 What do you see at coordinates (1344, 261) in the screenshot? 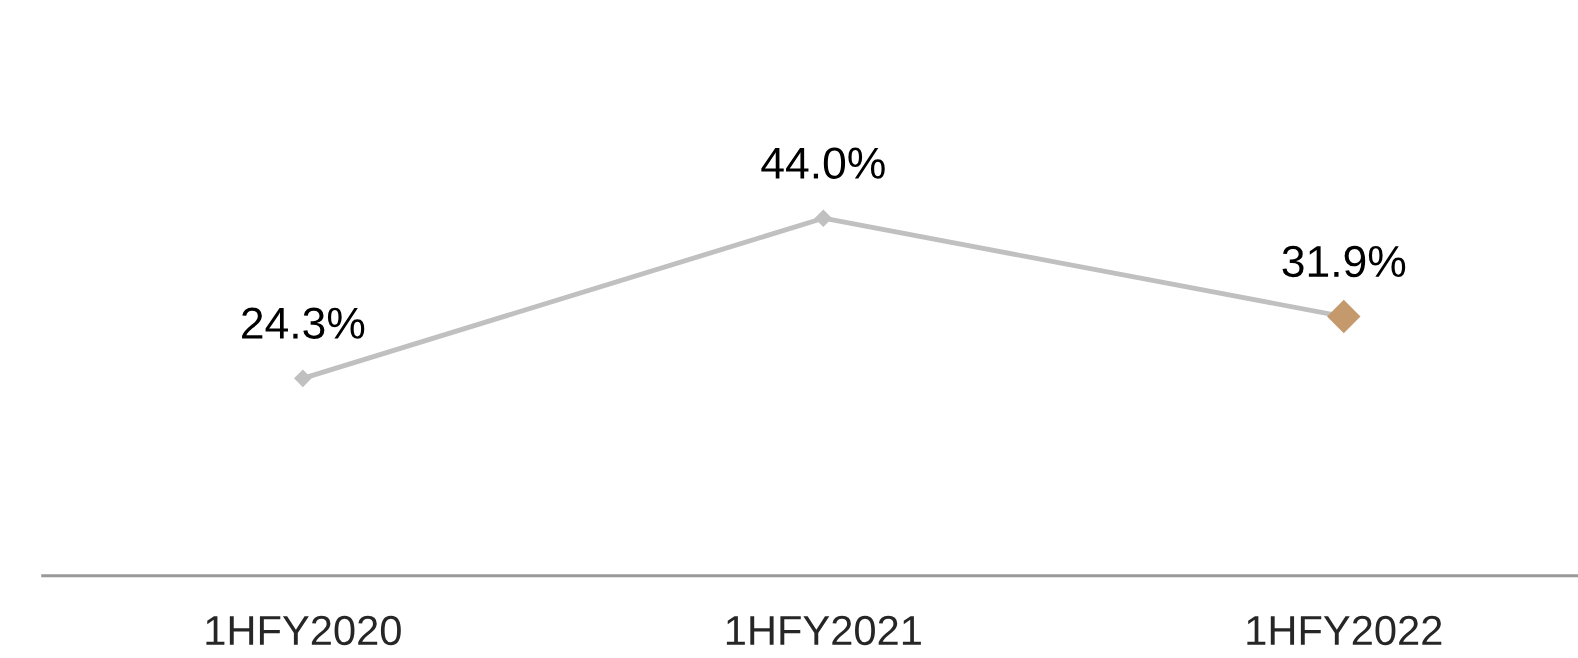
I see `data-label: 31.9%` at bounding box center [1344, 261].